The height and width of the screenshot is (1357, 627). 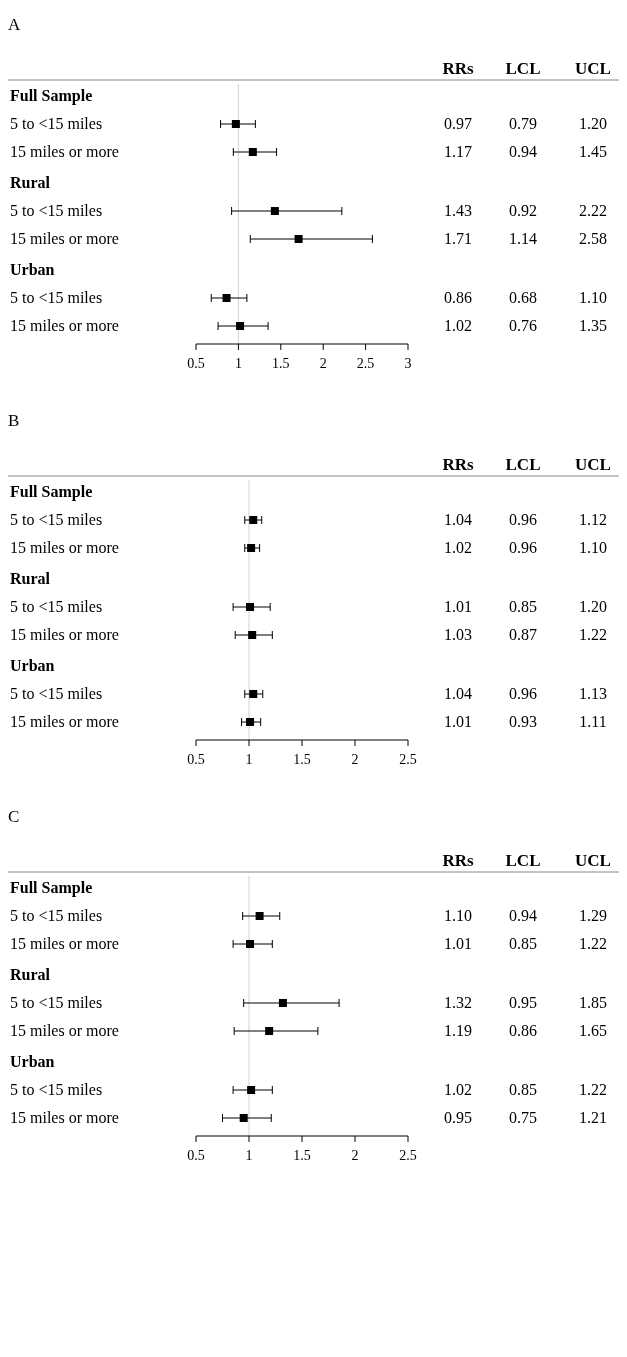 What do you see at coordinates (523, 238) in the screenshot?
I see `text: 1.14` at bounding box center [523, 238].